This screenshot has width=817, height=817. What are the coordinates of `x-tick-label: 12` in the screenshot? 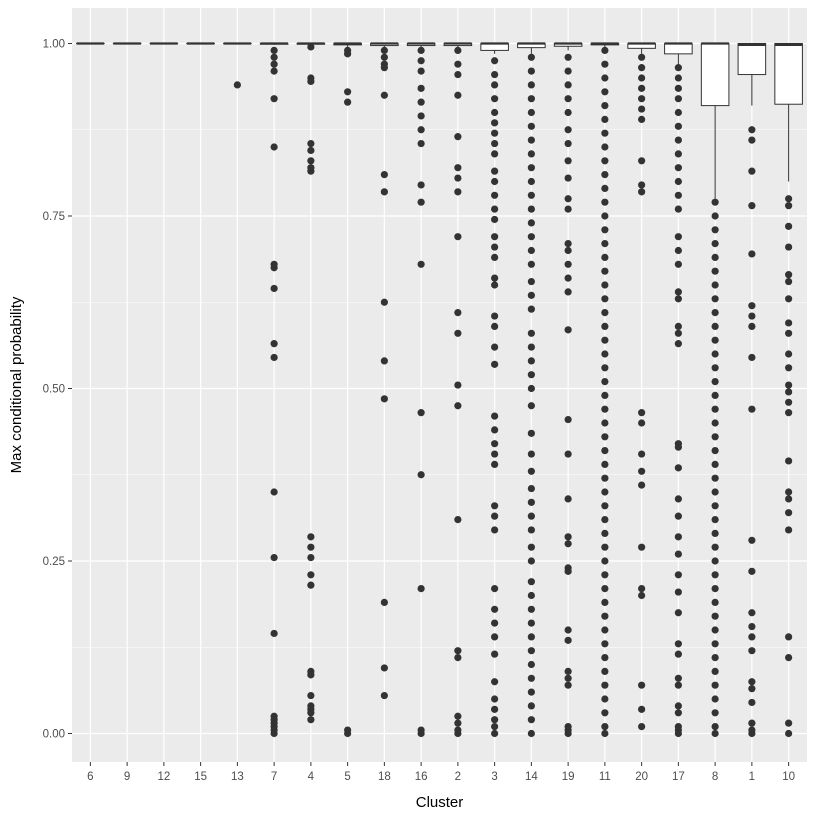 It's located at (163, 777).